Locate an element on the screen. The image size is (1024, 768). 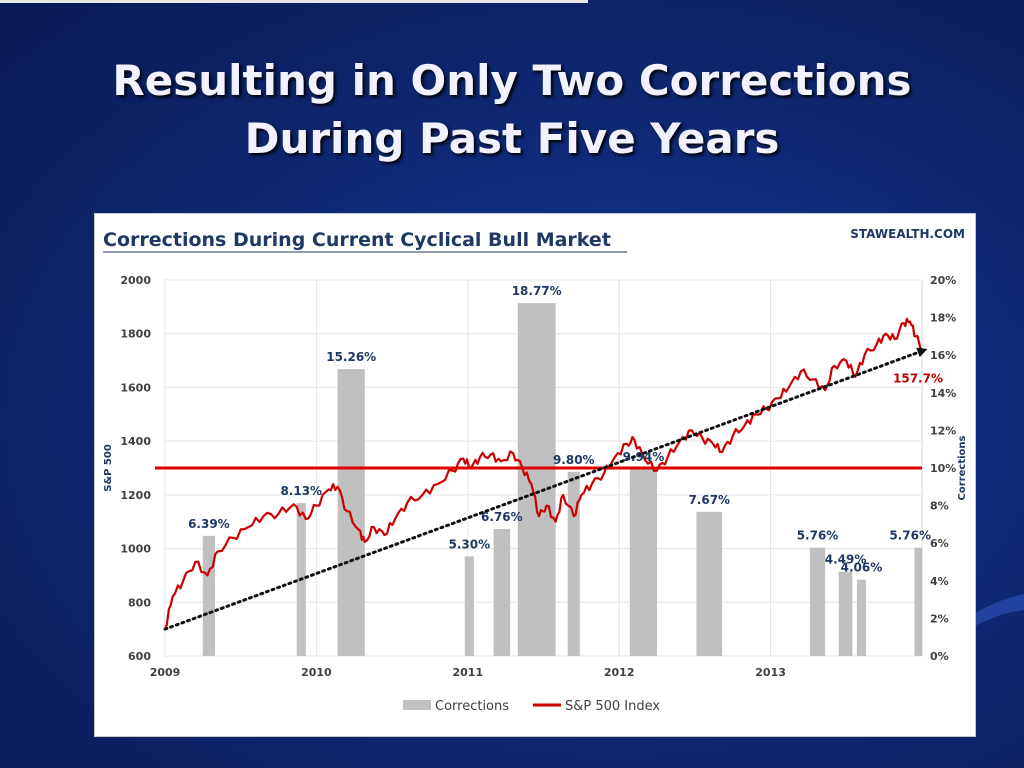
left-tick-label: 1000 is located at coordinates (135, 549).